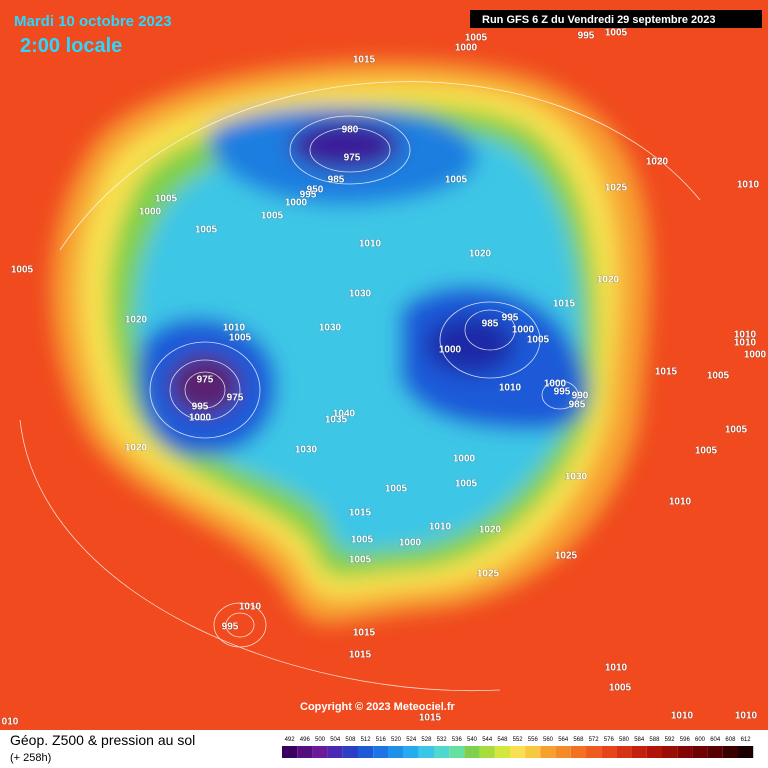  What do you see at coordinates (10, 722) in the screenshot?
I see `isobar-label: 010` at bounding box center [10, 722].